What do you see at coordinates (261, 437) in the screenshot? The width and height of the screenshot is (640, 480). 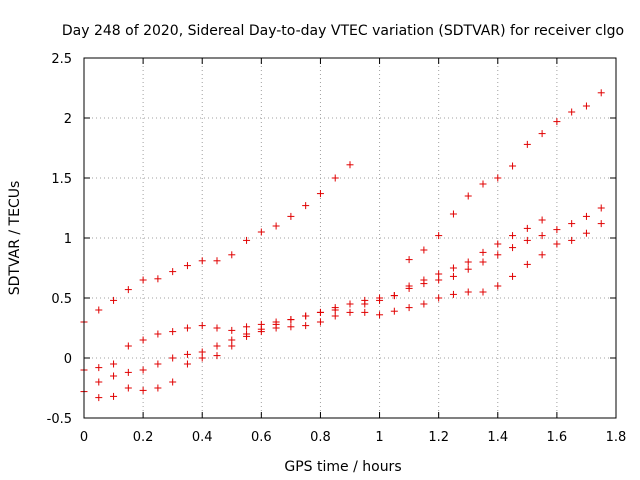 I see `x-tick-label: 0.6` at bounding box center [261, 437].